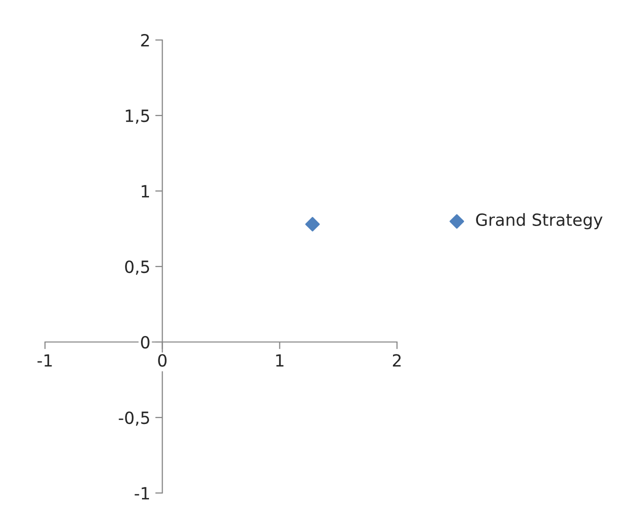  What do you see at coordinates (162, 360) in the screenshot?
I see `x-tick-label: 0` at bounding box center [162, 360].